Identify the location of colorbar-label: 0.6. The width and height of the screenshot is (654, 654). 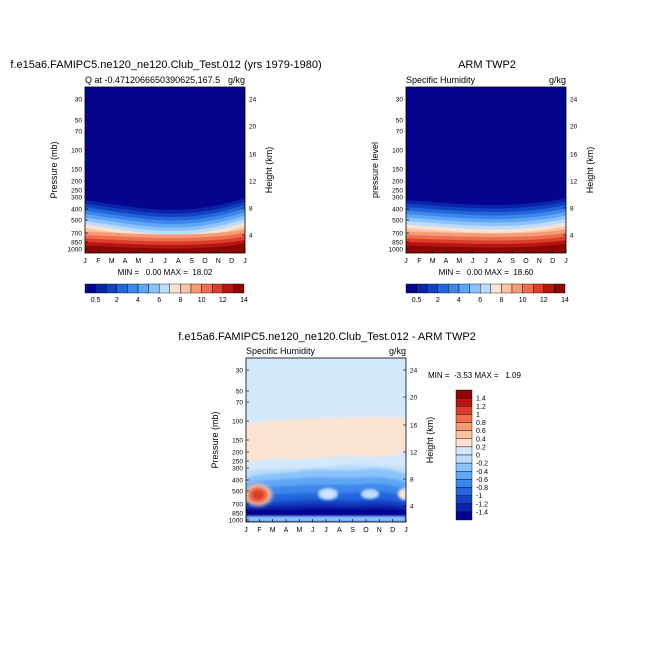
(481, 431).